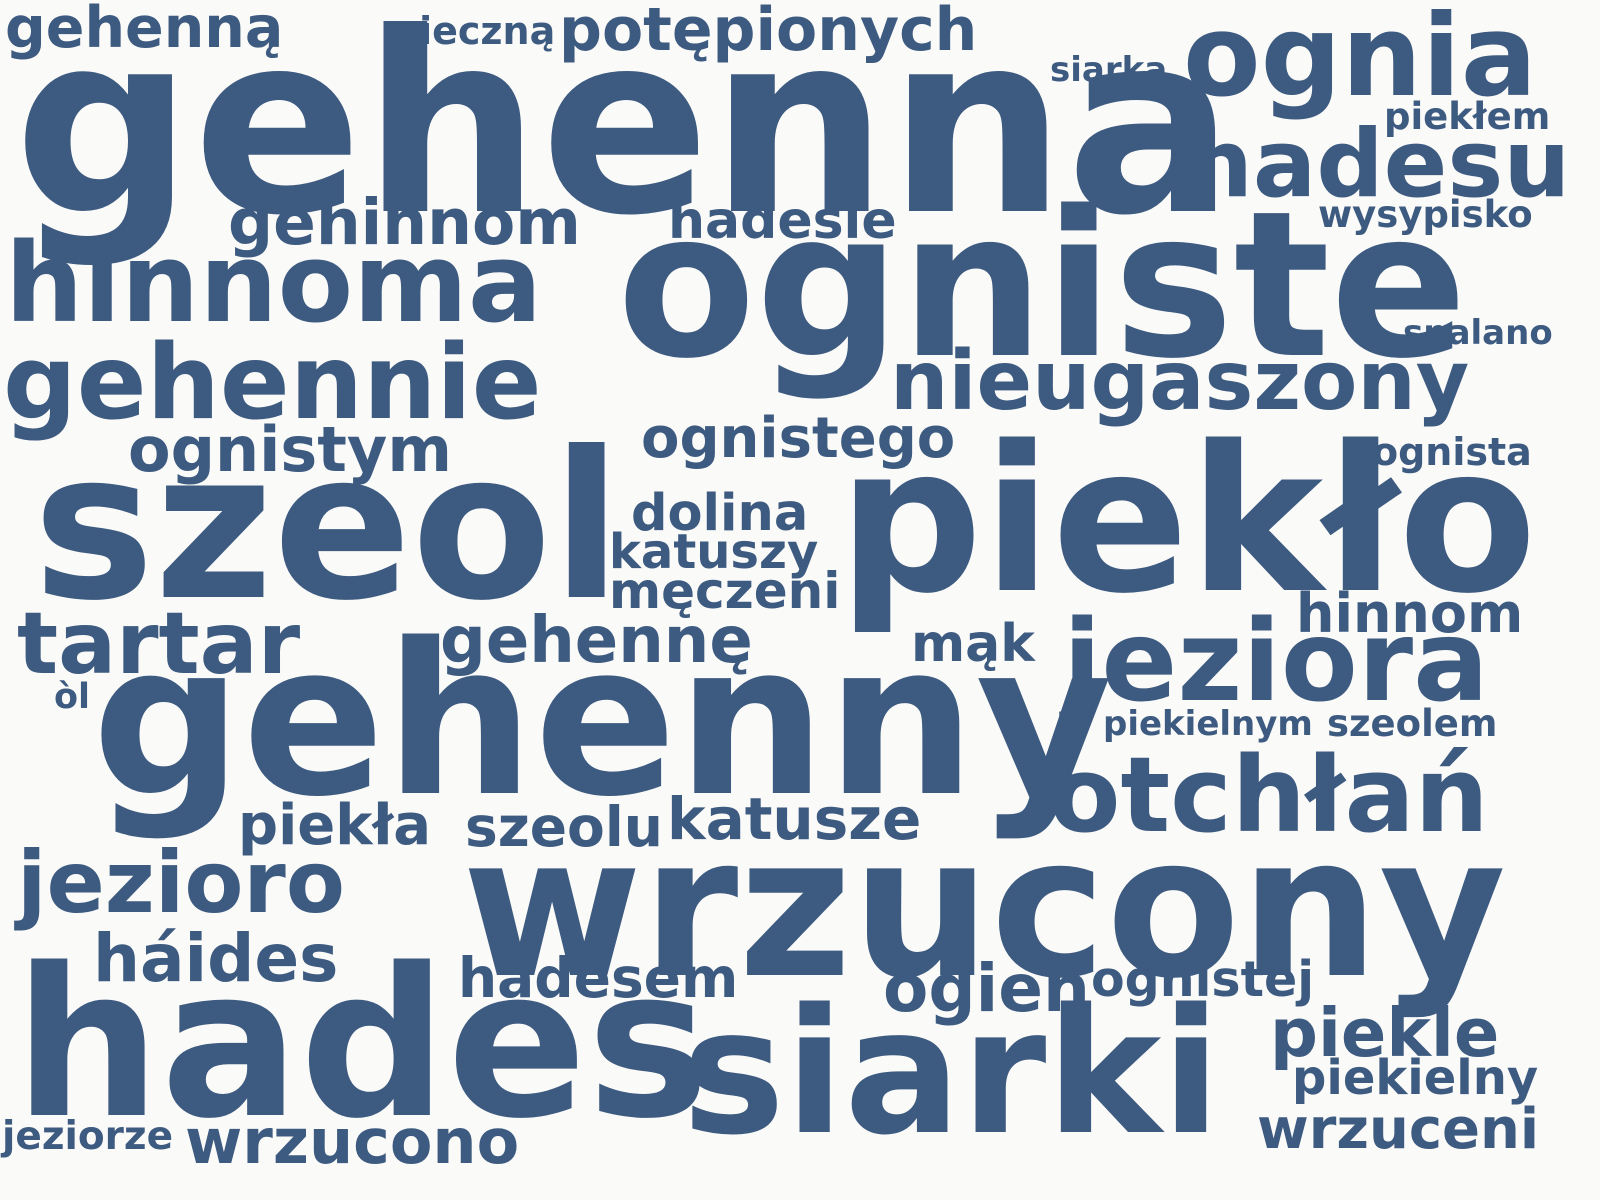 Image resolution: width=1600 pixels, height=1200 pixels. What do you see at coordinates (1410, 613) in the screenshot?
I see `word-hinnom: hinnom` at bounding box center [1410, 613].